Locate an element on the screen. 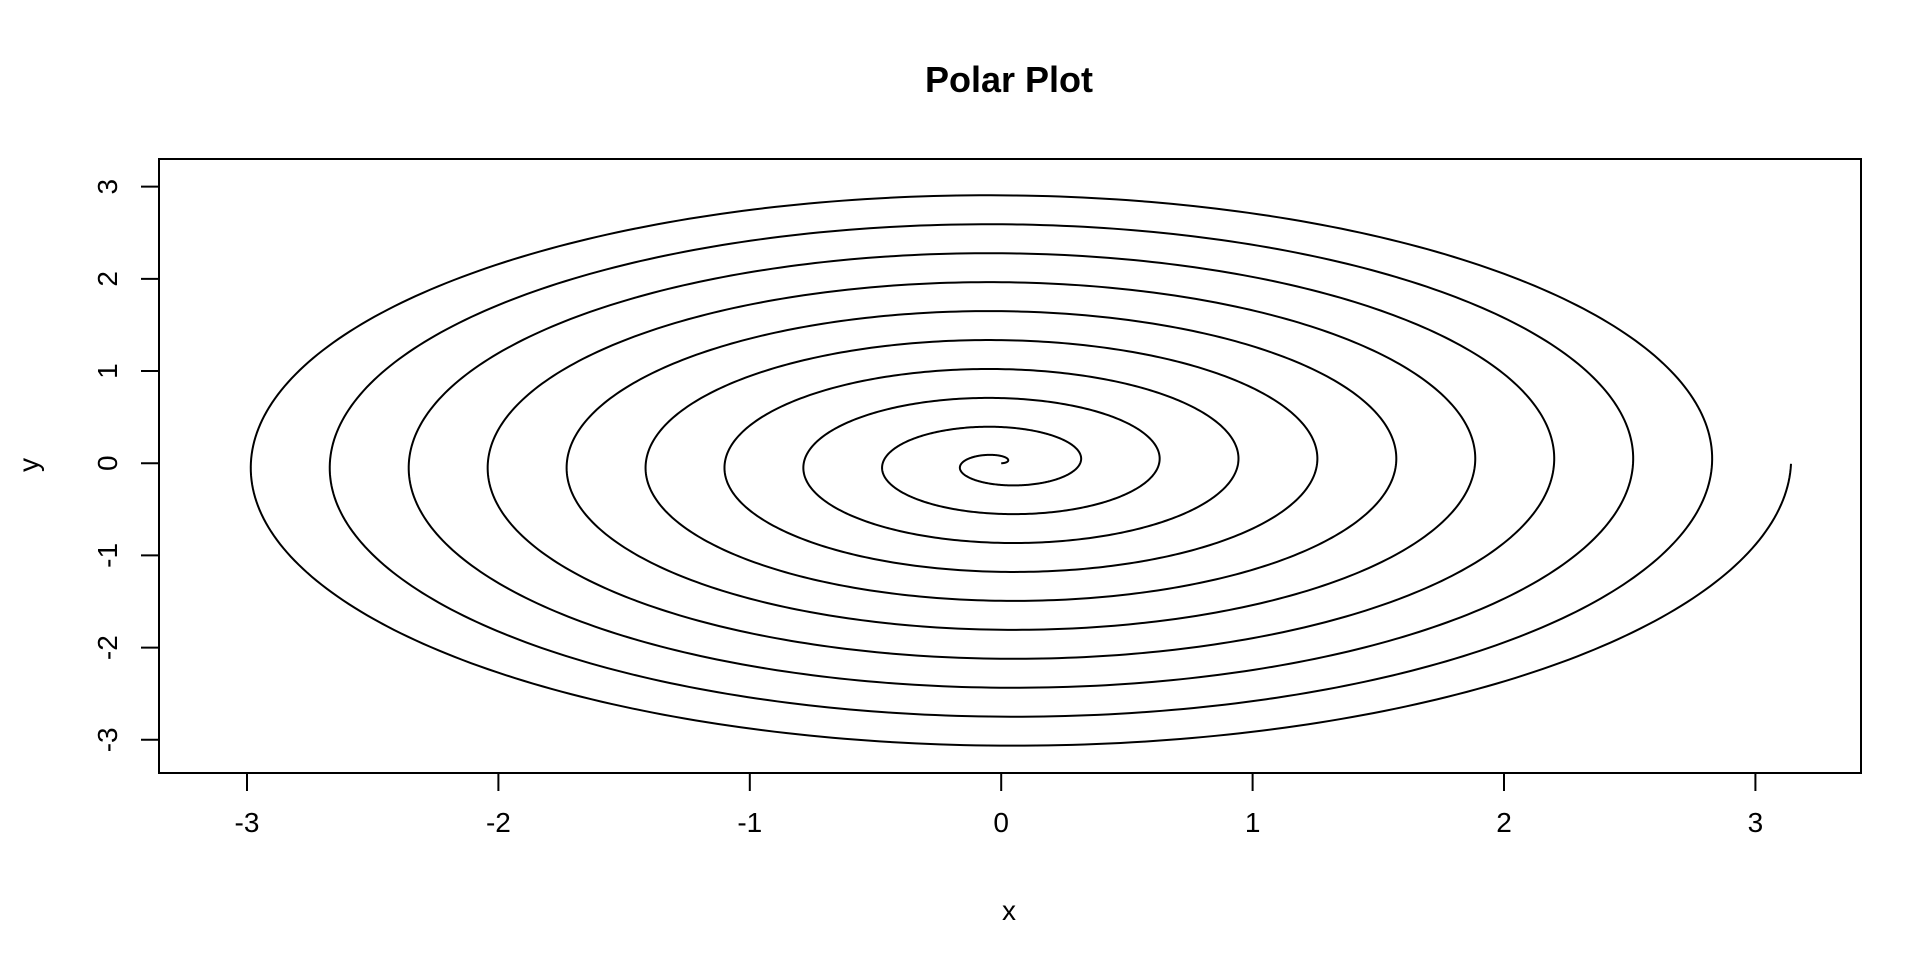 Image resolution: width=1920 pixels, height=960 pixels. y-tick-label: -2 is located at coordinates (107, 647).